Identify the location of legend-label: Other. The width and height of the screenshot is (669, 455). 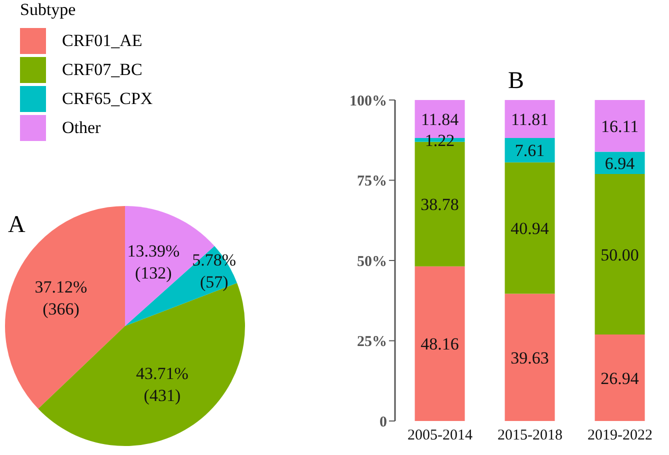
(81, 128).